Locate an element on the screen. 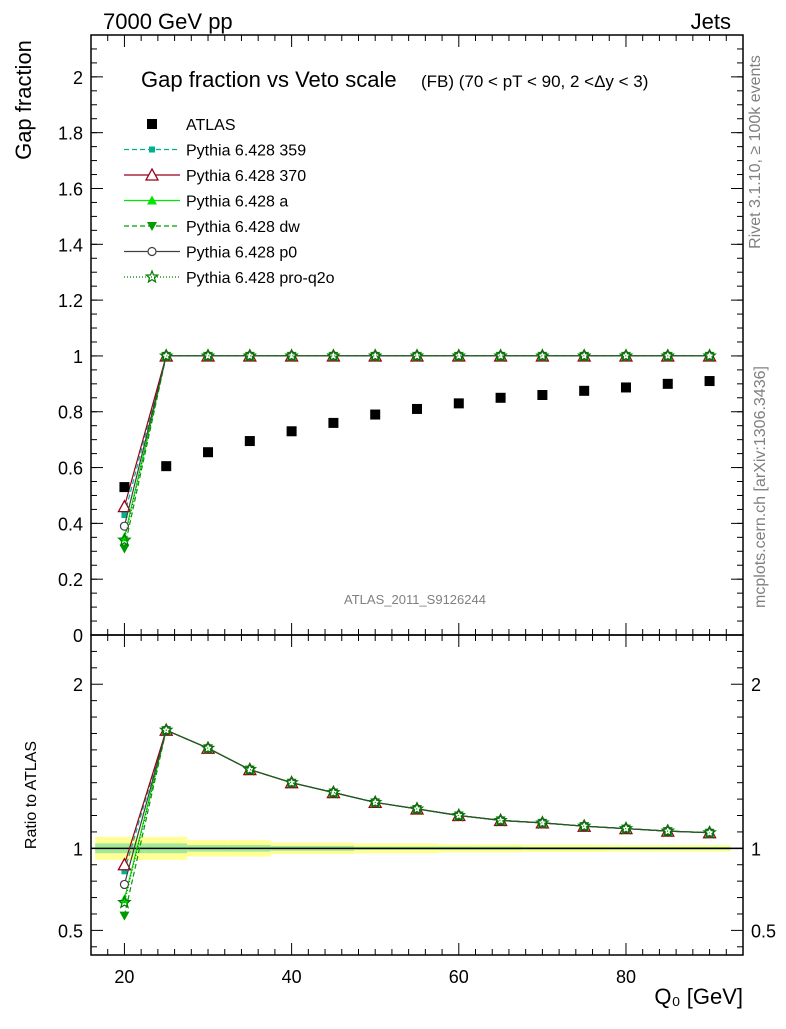 This screenshot has height=1029, width=786. main-ytick-label: 1.4 is located at coordinates (70, 245).